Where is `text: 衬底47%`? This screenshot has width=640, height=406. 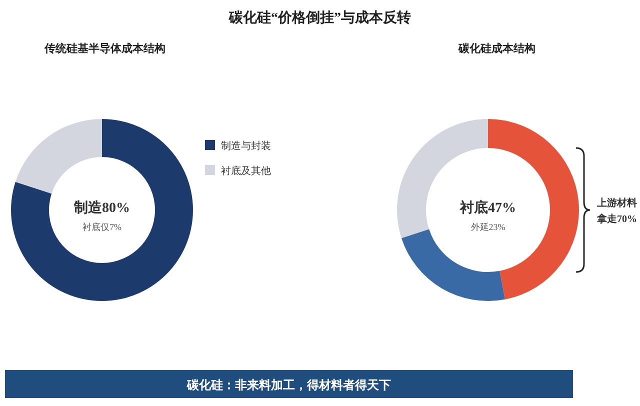
text: 衬底47% is located at coordinates (487, 207).